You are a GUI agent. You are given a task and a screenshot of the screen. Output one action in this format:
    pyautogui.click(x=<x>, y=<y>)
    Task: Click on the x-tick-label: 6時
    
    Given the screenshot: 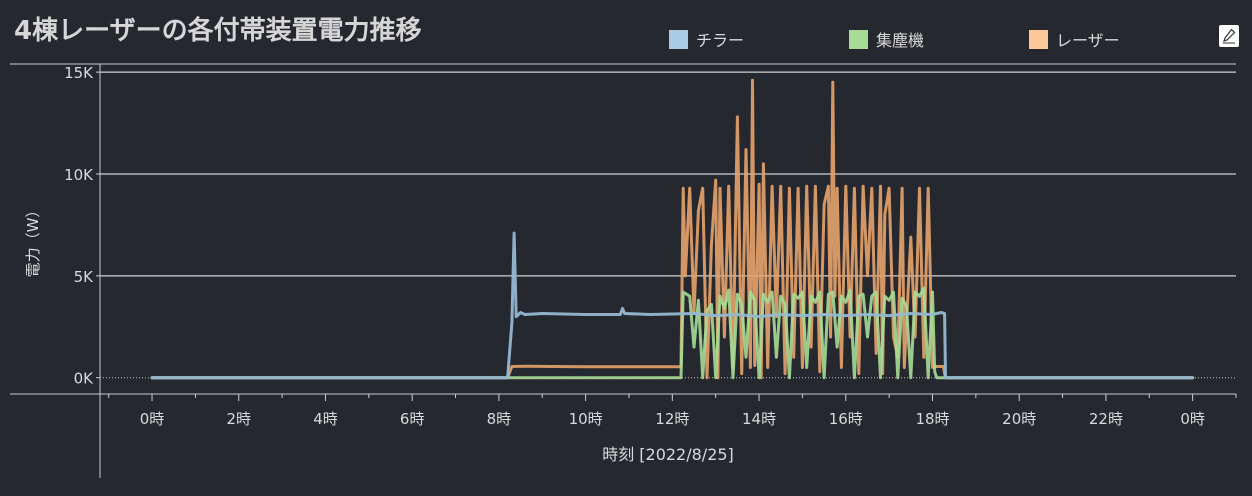 What is the action you would take?
    pyautogui.click(x=412, y=419)
    